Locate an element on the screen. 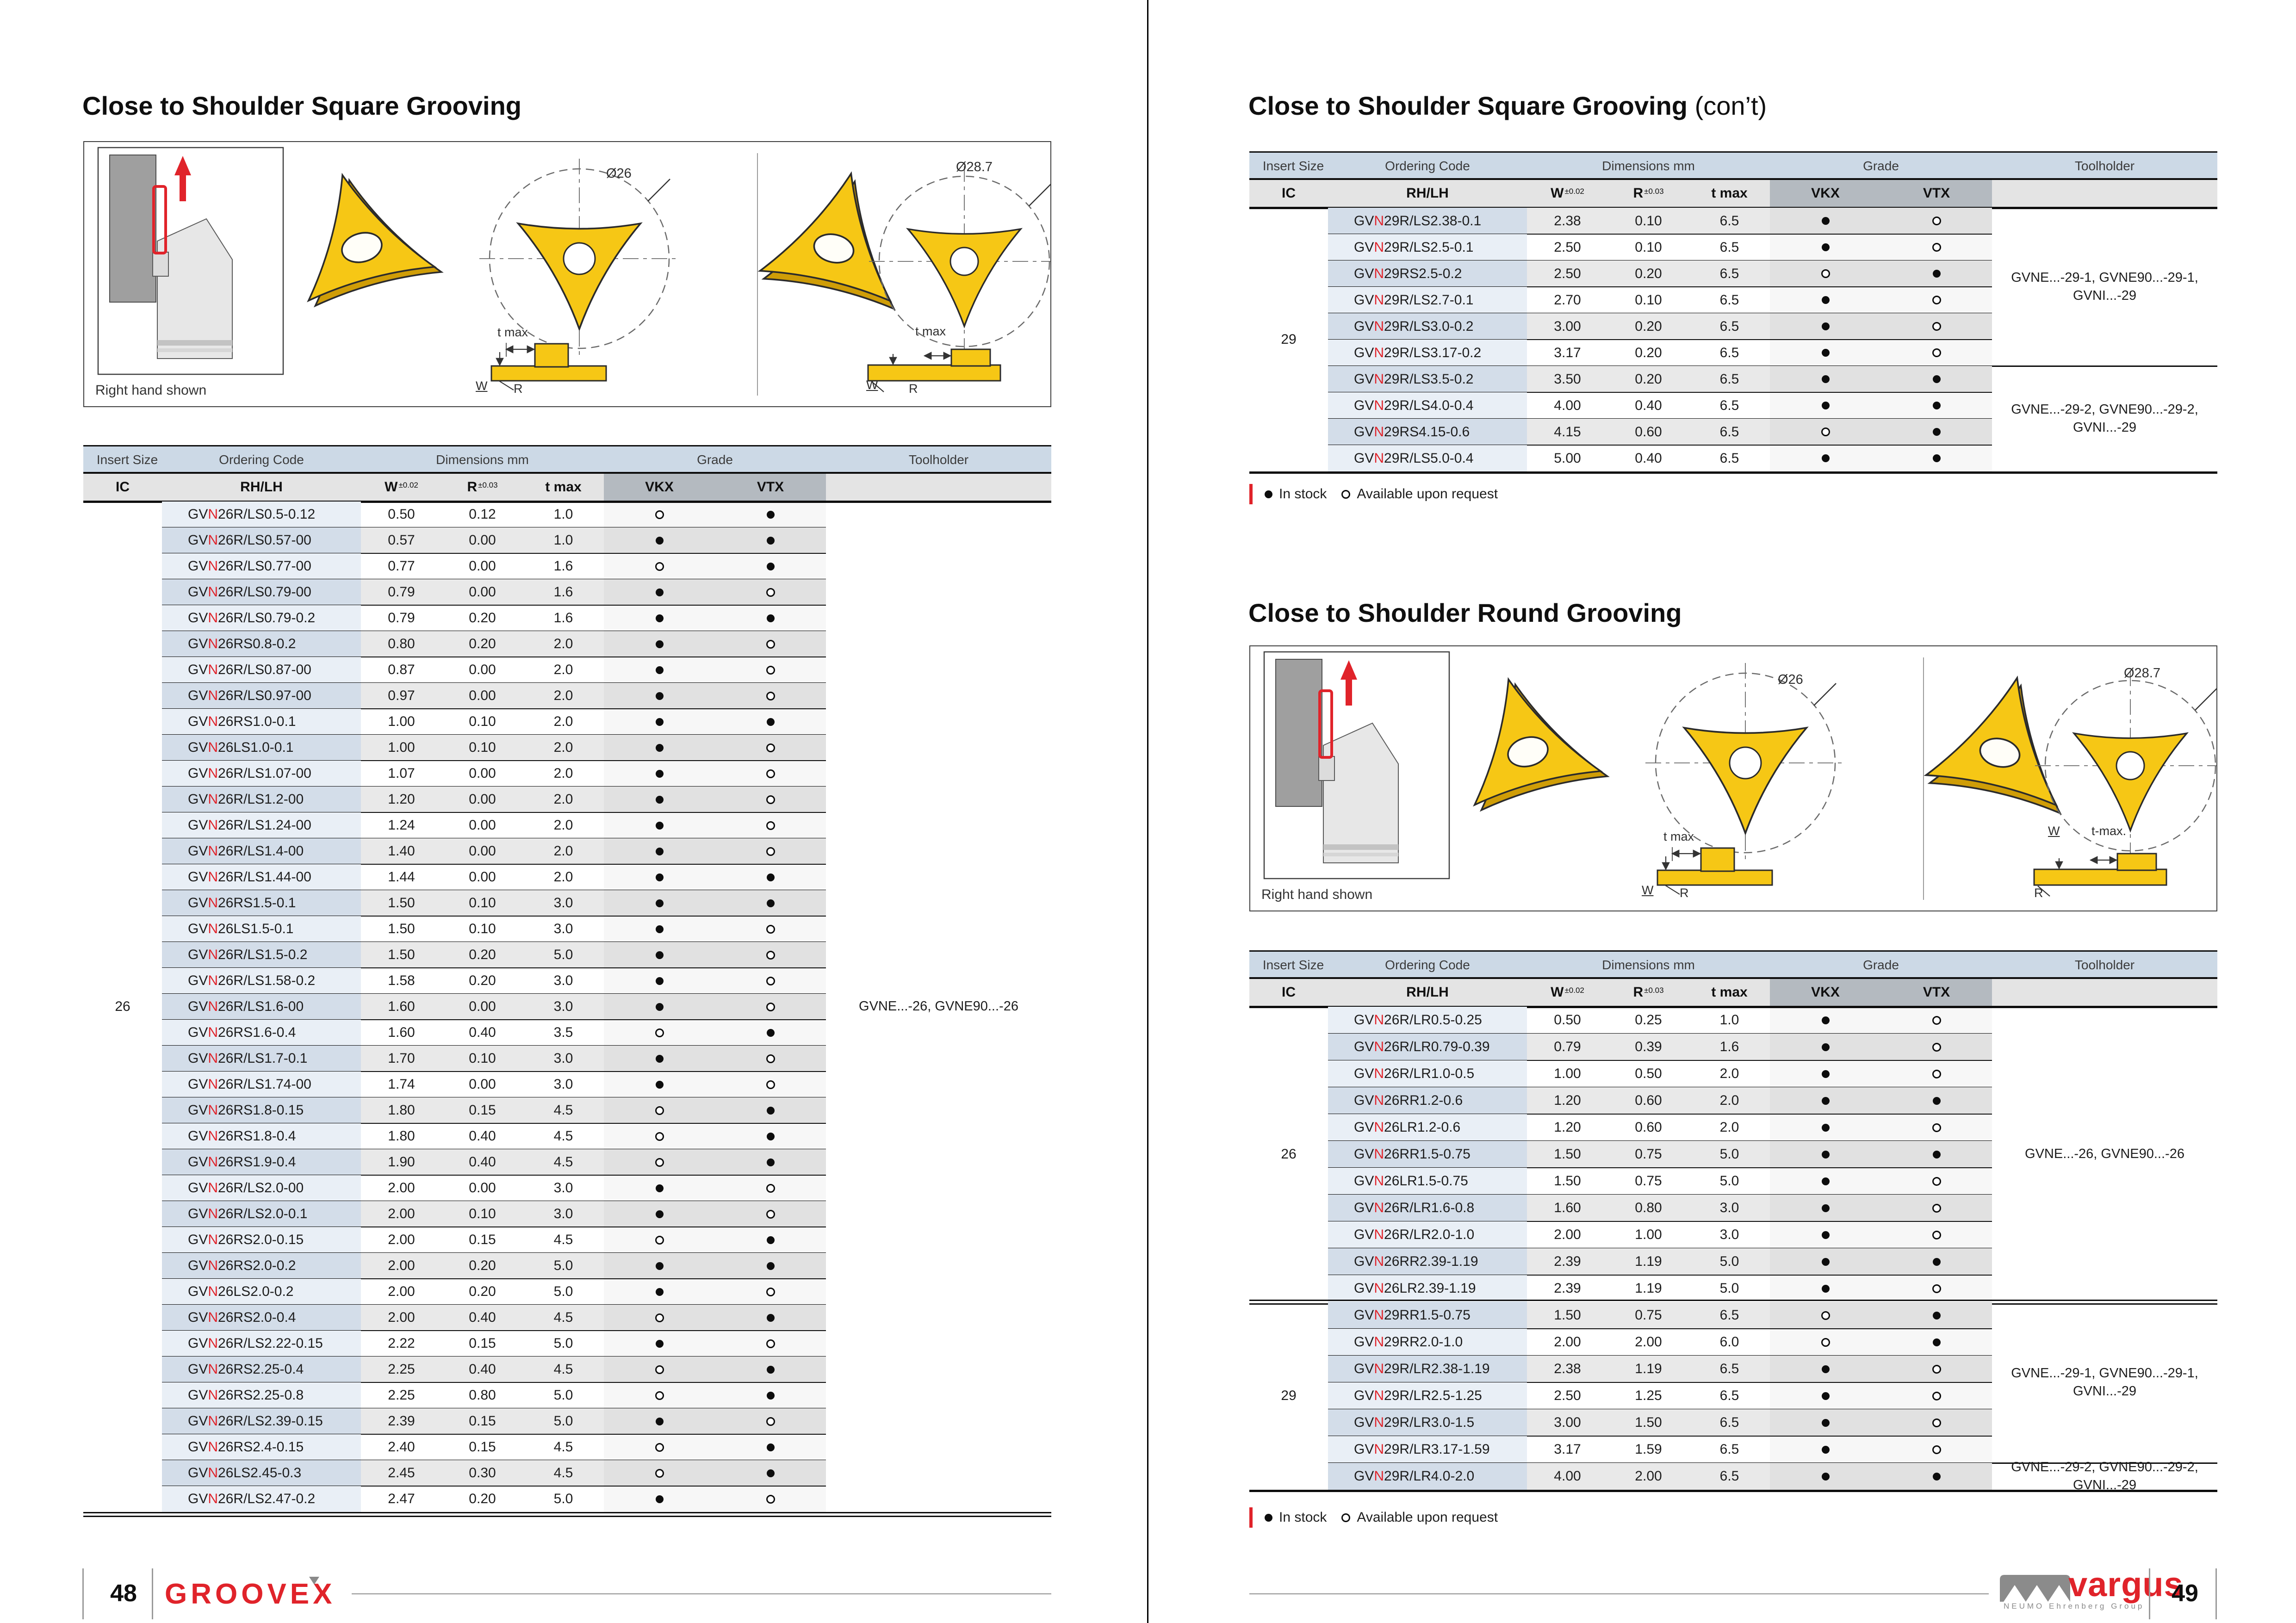 The height and width of the screenshot is (1623, 2296). dimension-r-cell: 0.10 is located at coordinates (1649, 300).